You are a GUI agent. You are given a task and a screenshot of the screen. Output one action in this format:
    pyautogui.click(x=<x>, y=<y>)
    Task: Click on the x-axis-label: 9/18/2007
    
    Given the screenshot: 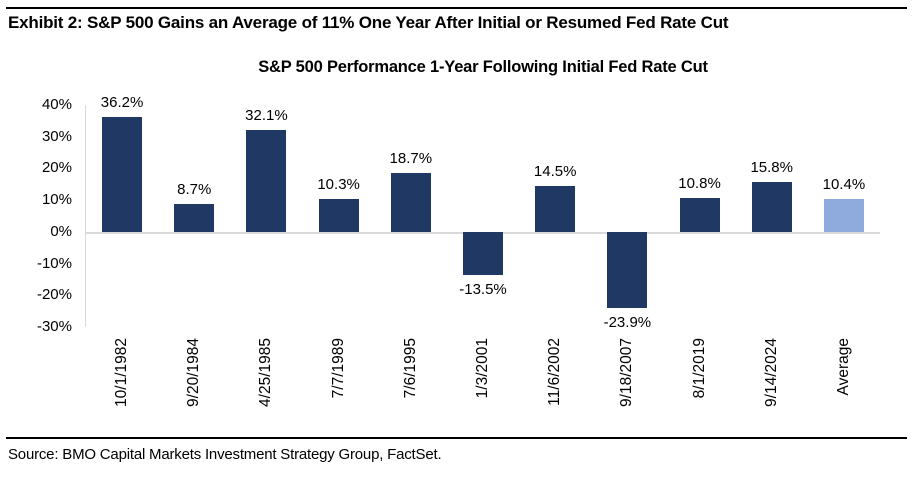 What is the action you would take?
    pyautogui.click(x=627, y=372)
    